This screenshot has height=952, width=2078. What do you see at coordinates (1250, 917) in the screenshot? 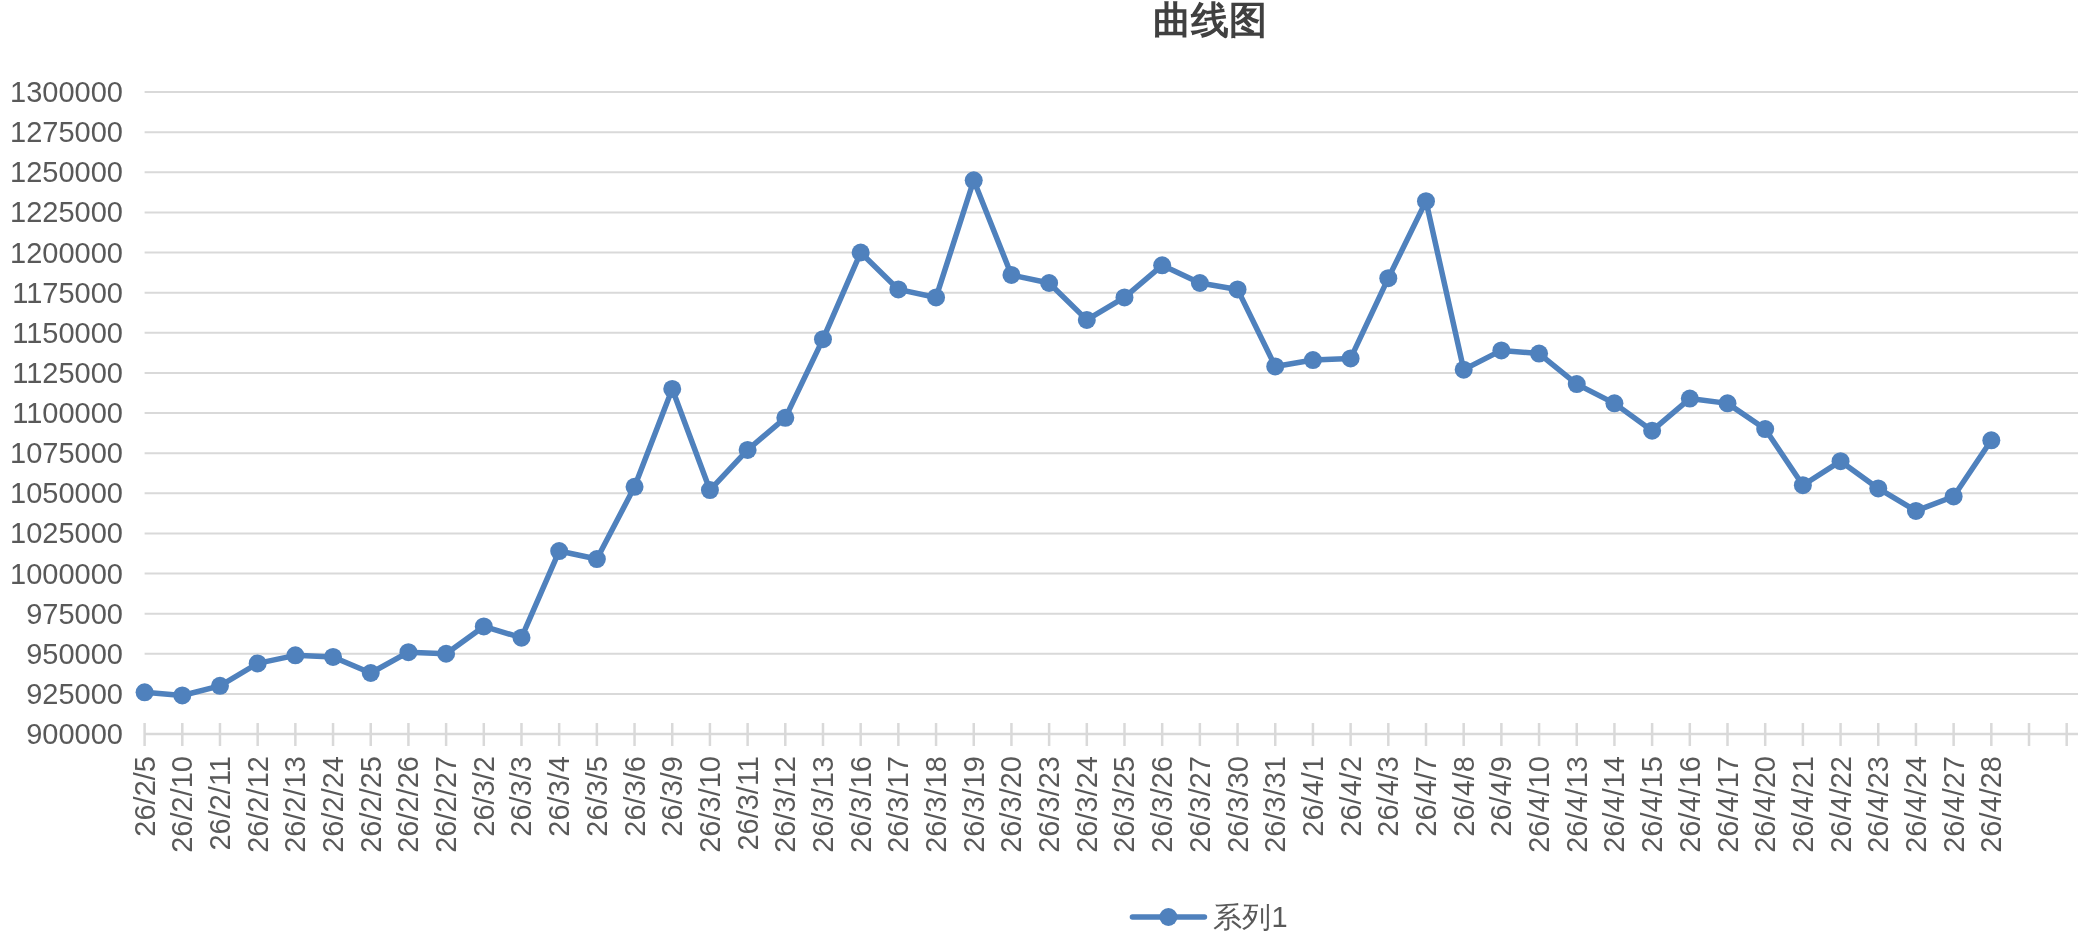
I see `legend-label: 系列1` at bounding box center [1250, 917].